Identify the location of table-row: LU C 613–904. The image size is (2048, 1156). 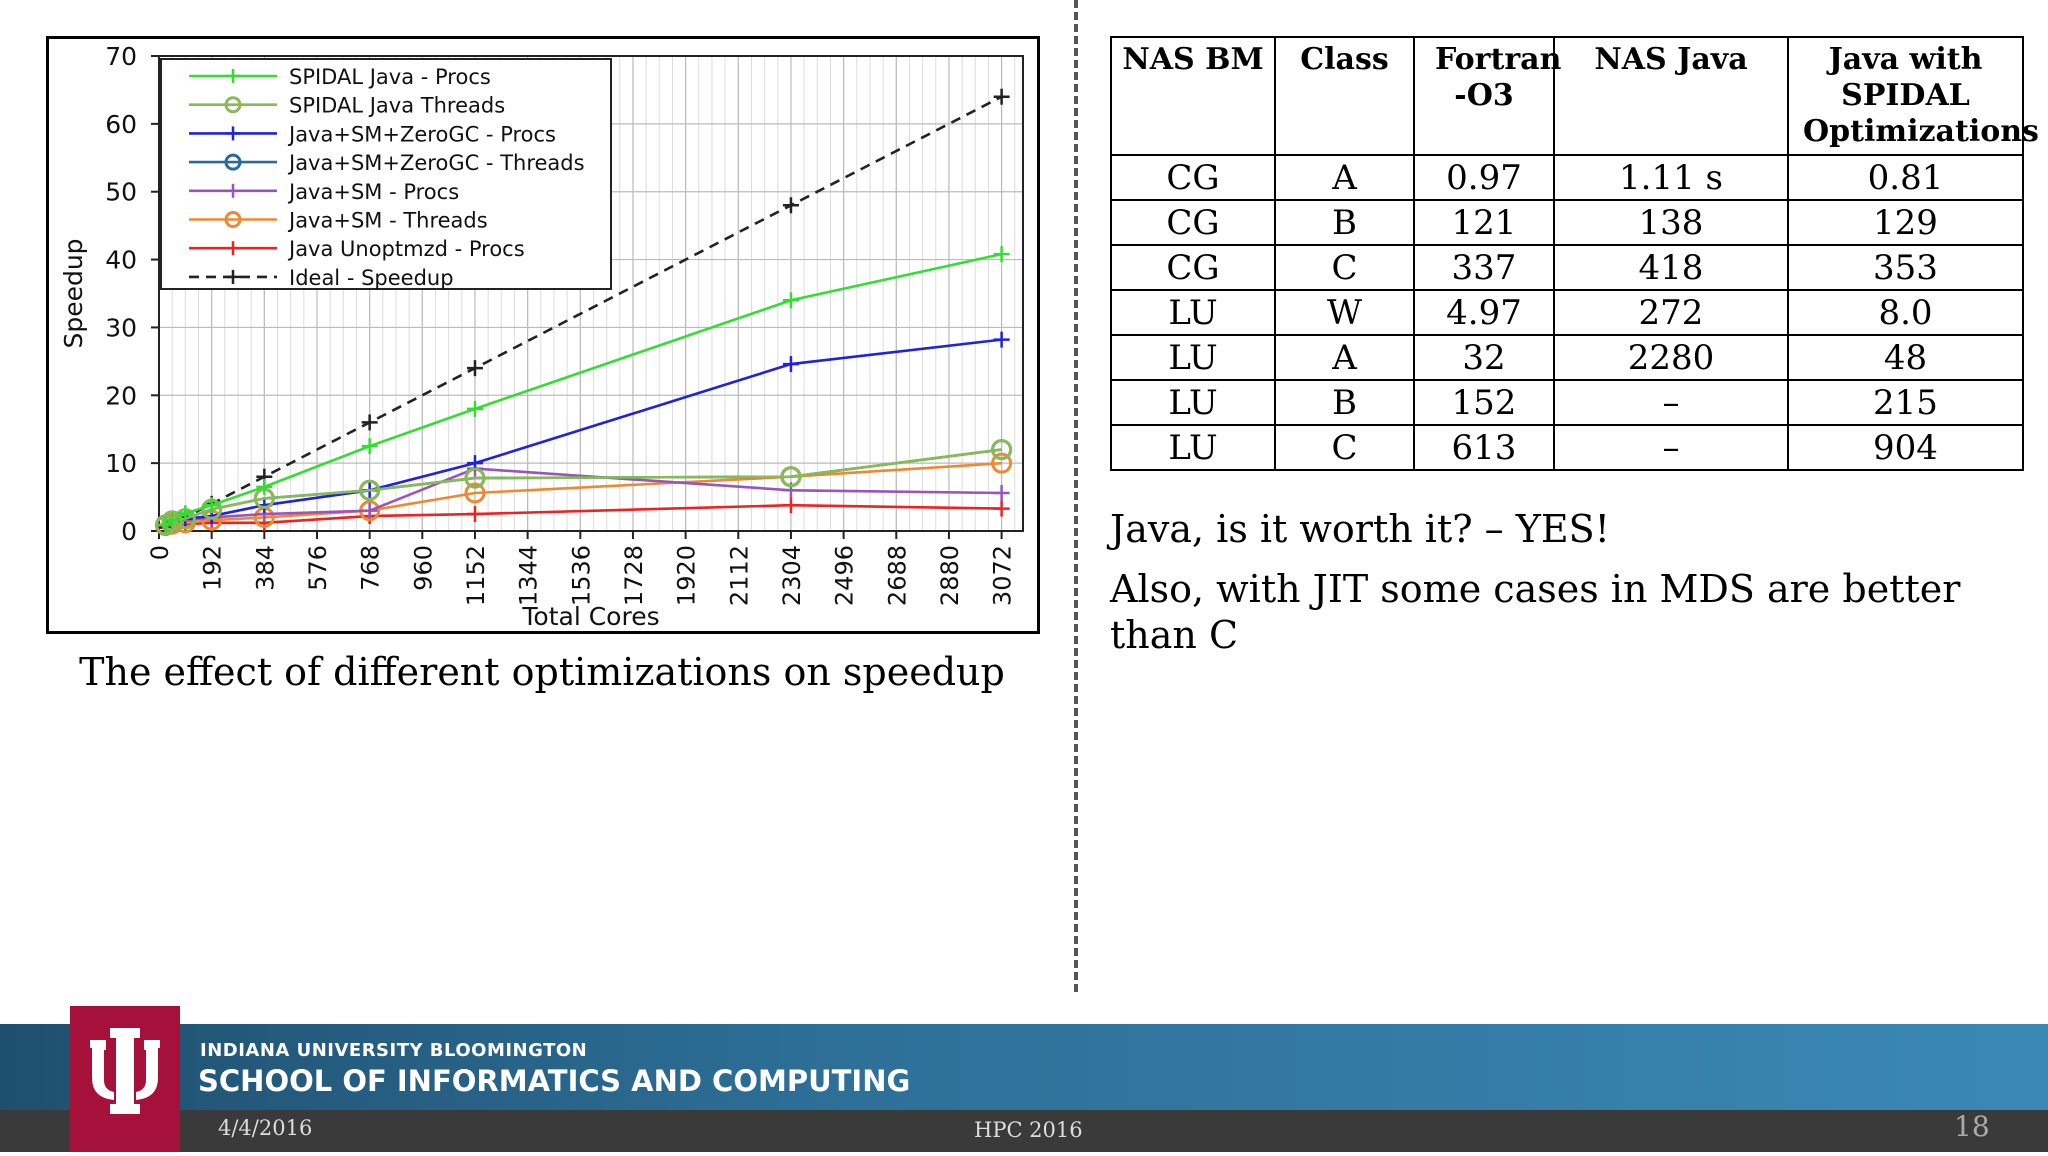
(1567, 447).